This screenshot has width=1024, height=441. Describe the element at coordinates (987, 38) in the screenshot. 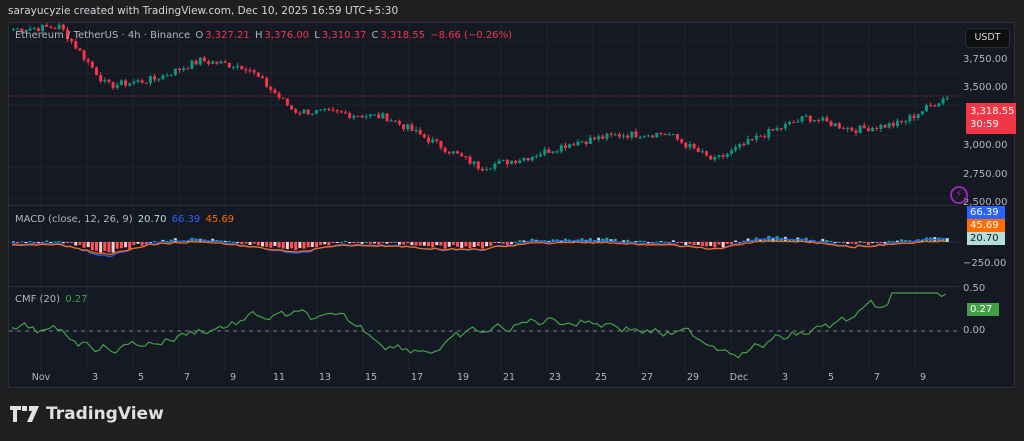

I see `currency-button: USDT` at that location.